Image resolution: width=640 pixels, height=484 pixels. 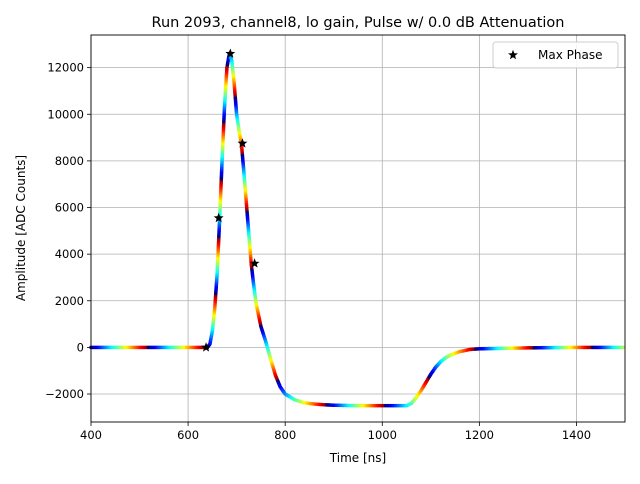 I want to click on y-tick-label: 8000, so click(x=69, y=161).